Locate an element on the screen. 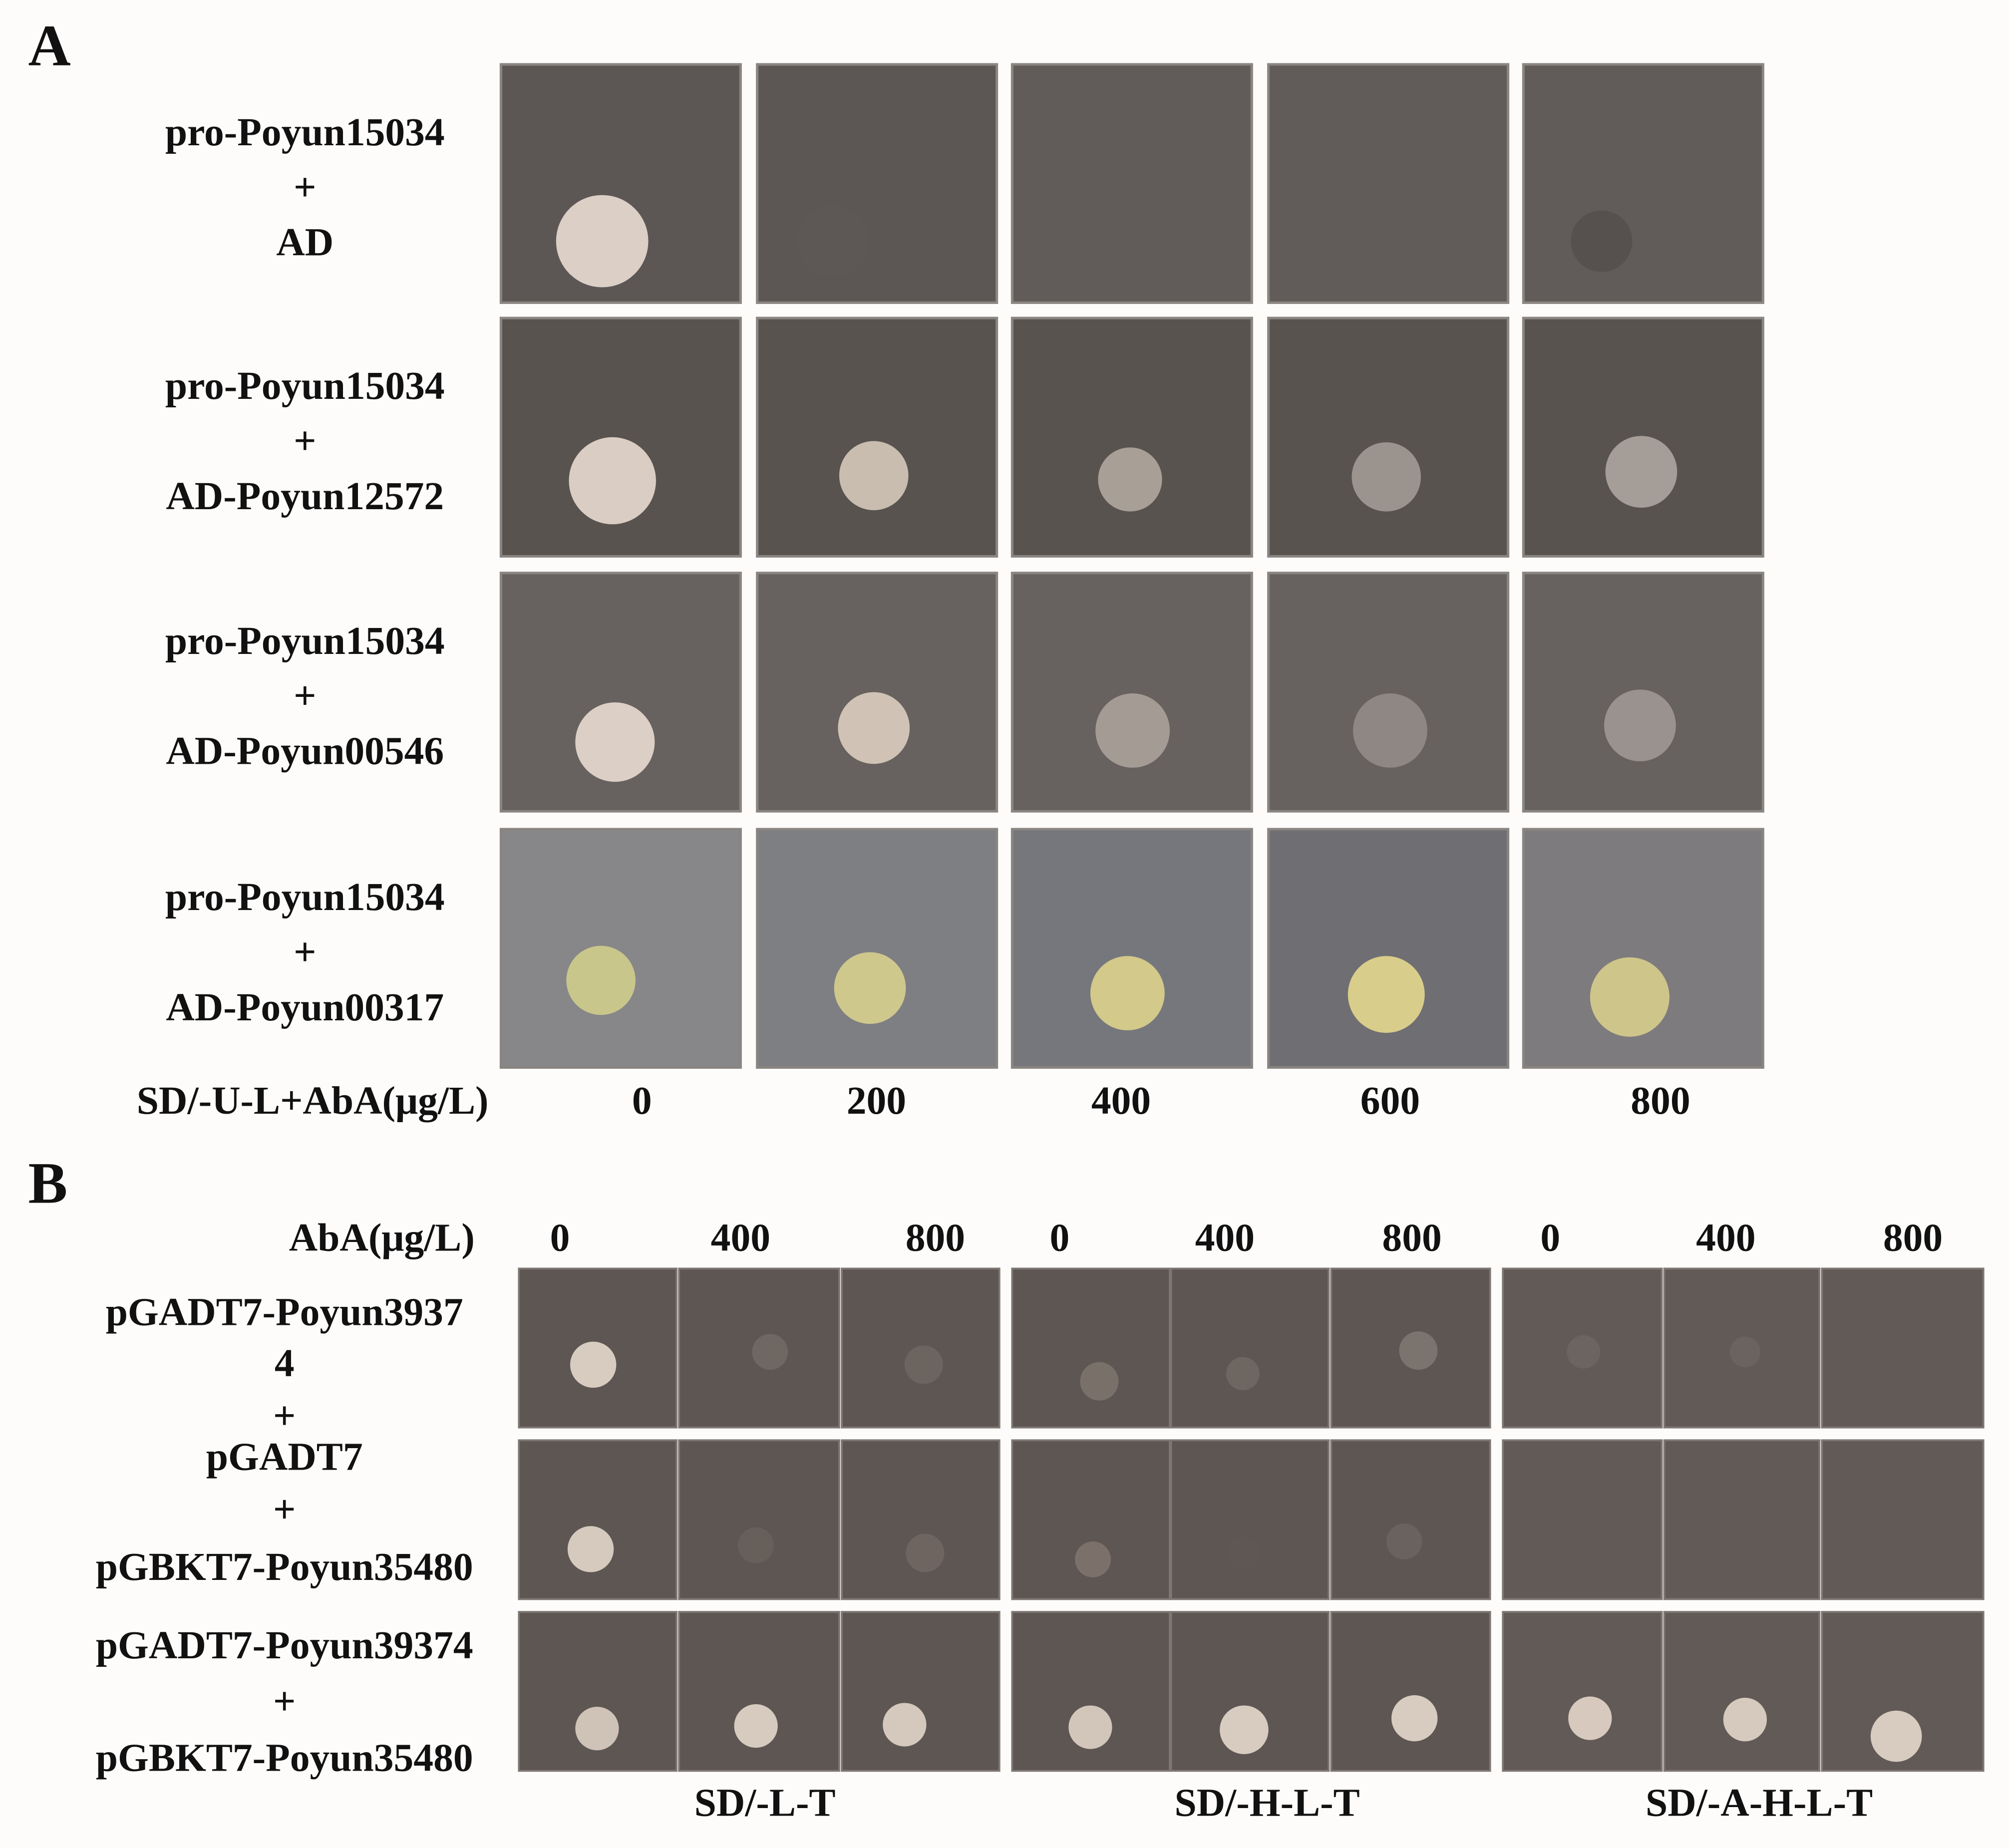 Image resolution: width=2009 pixels, height=1848 pixels. concentration-label: 200 is located at coordinates (876, 1101).